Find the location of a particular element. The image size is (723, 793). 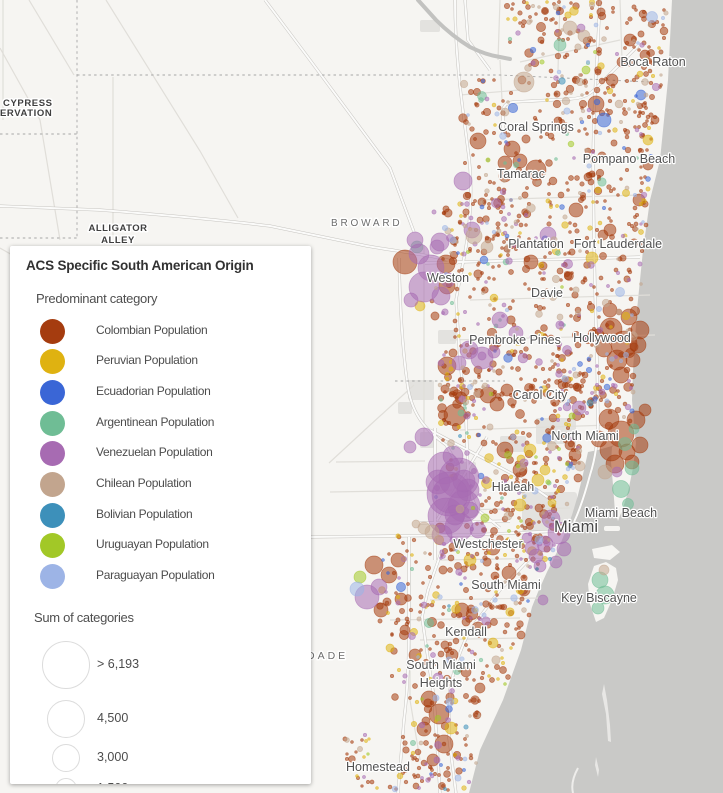

svg-text: Coral Springs is located at coordinates (536, 127).